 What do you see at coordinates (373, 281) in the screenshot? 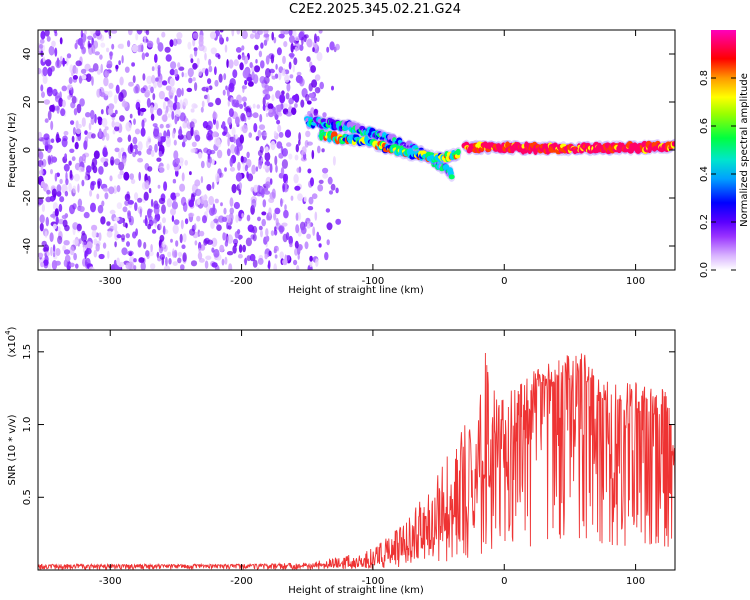
I see `x-tick-label: -100` at bounding box center [373, 281].